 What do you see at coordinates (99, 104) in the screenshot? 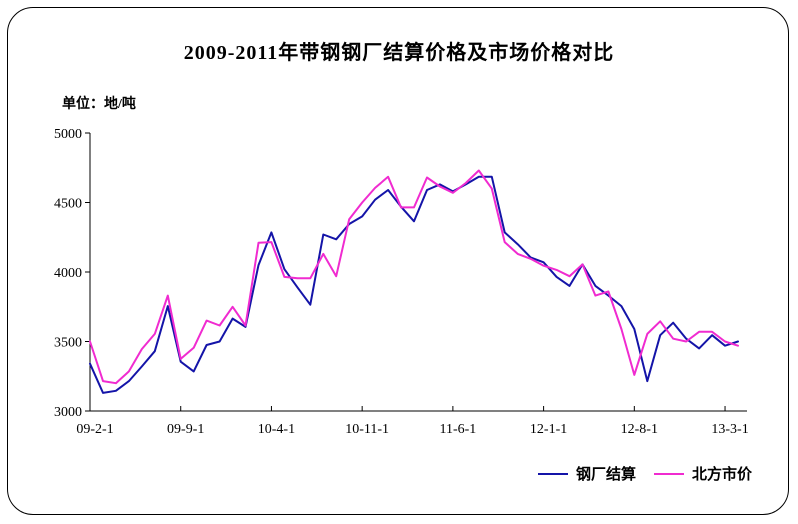
I see `unit-label: 单位：地/吨` at bounding box center [99, 104].